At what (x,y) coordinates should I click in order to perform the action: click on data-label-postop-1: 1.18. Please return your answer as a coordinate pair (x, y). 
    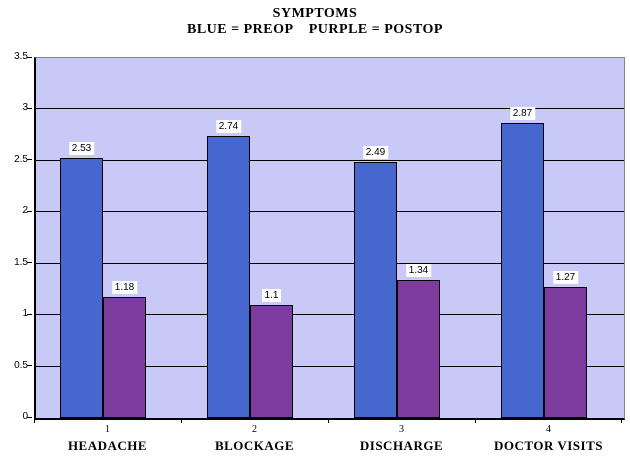
    Looking at the image, I should click on (124, 287).